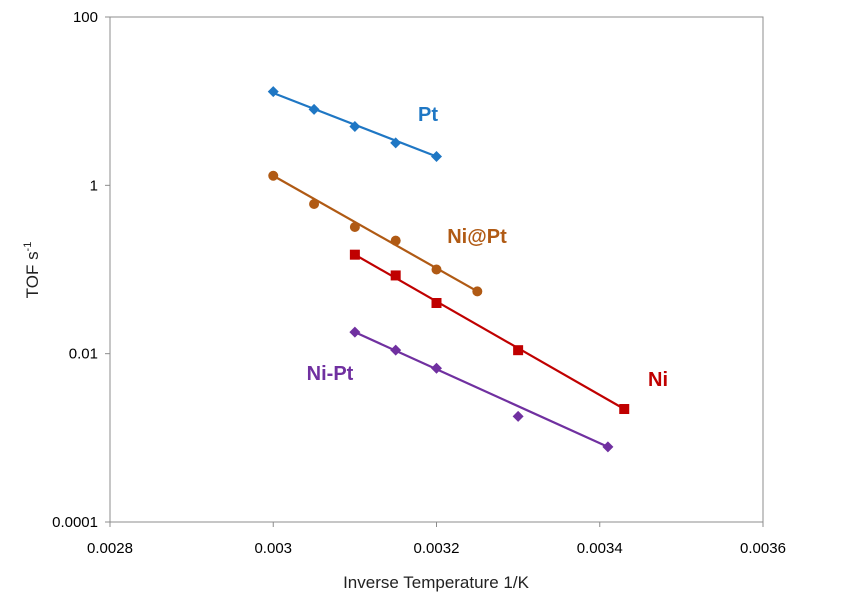 The height and width of the screenshot is (611, 845). What do you see at coordinates (83, 354) in the screenshot?
I see `y-tick-label: 0.01` at bounding box center [83, 354].